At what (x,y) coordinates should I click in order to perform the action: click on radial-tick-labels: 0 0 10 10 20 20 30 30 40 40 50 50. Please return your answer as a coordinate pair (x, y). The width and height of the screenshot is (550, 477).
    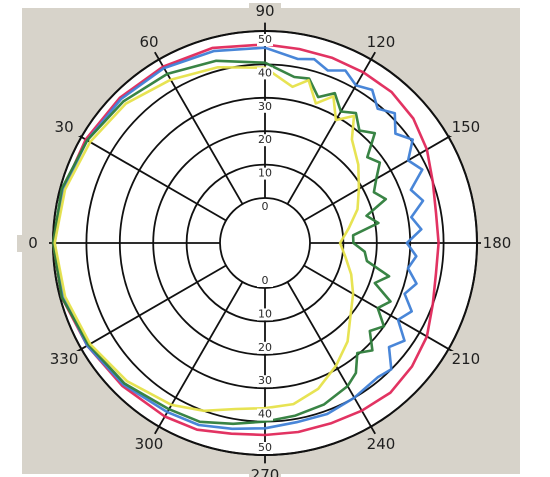
    Looking at the image, I should click on (265, 243).